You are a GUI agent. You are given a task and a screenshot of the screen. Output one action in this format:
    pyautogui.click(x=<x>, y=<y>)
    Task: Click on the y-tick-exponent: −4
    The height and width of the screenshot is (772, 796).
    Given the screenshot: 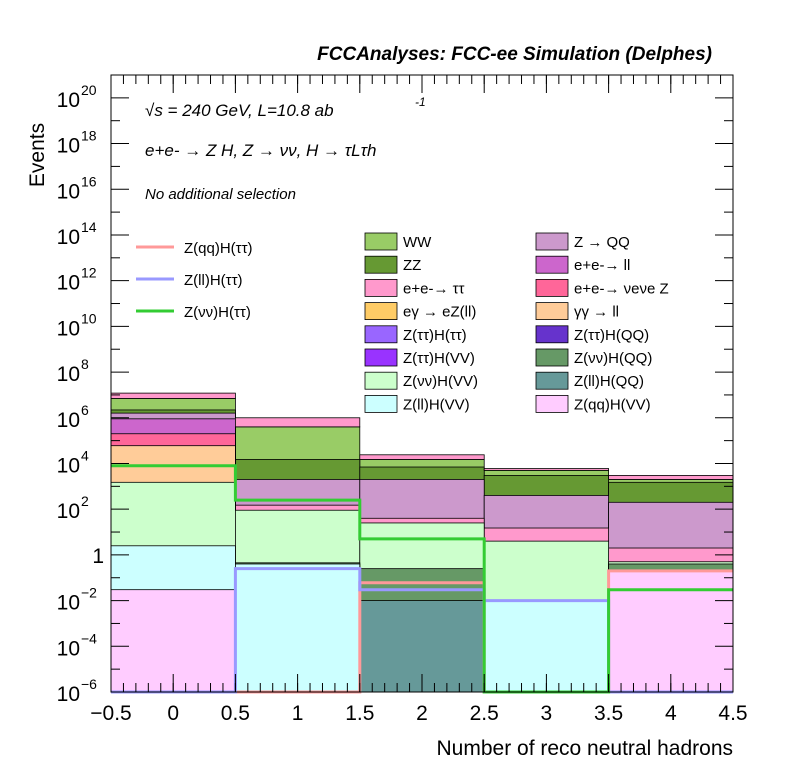 What is the action you would take?
    pyautogui.click(x=89, y=638)
    